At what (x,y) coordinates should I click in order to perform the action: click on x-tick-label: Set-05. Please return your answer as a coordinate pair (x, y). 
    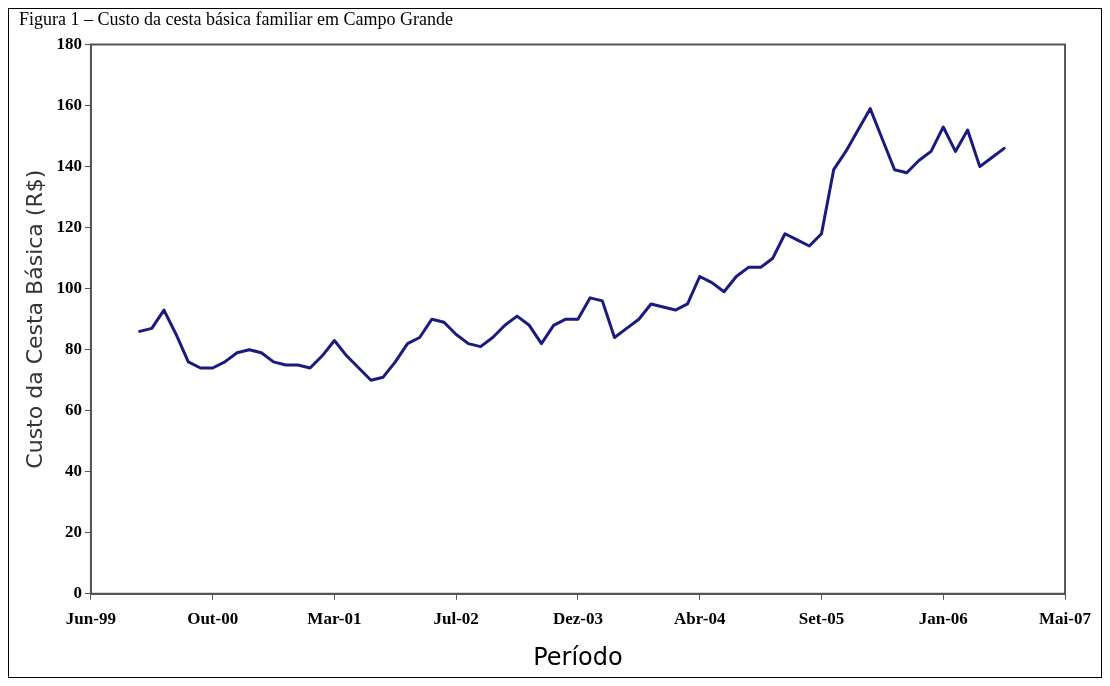
    Looking at the image, I should click on (821, 619).